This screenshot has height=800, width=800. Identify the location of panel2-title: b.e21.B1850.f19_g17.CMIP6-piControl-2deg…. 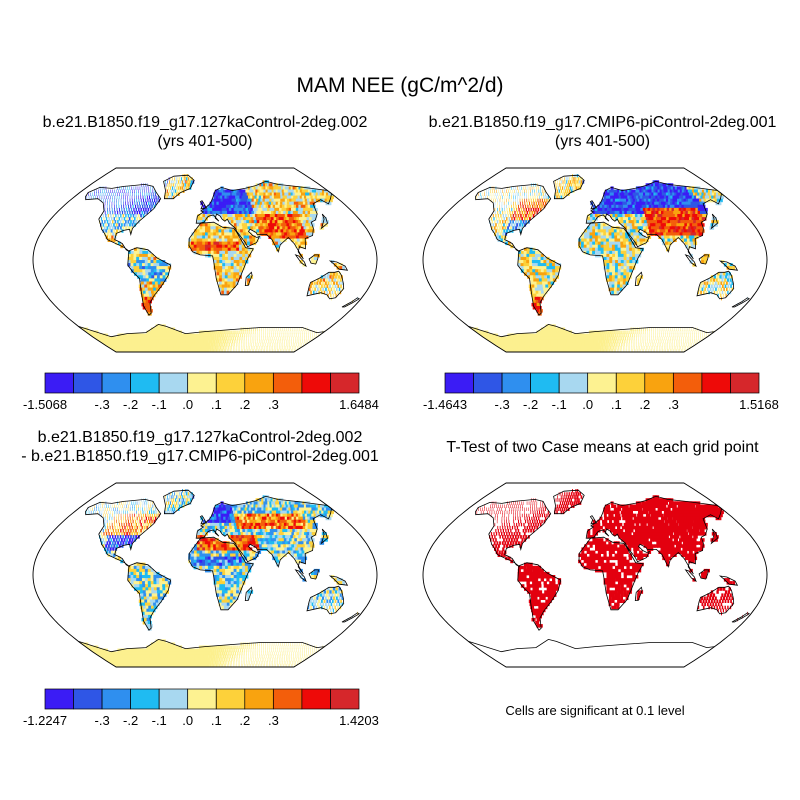
(602, 132).